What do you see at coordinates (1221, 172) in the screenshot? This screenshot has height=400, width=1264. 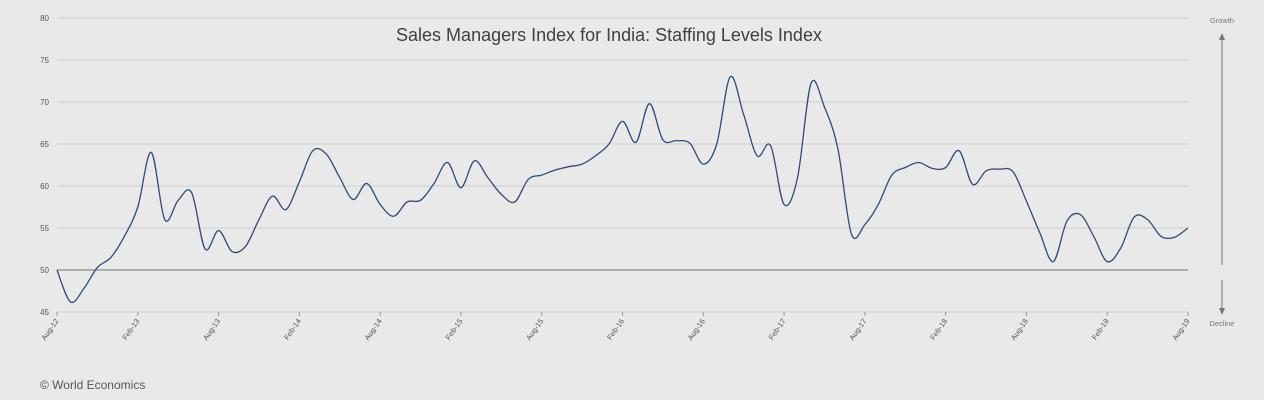 I see `growth-decline-axis: Growth Decline` at bounding box center [1221, 172].